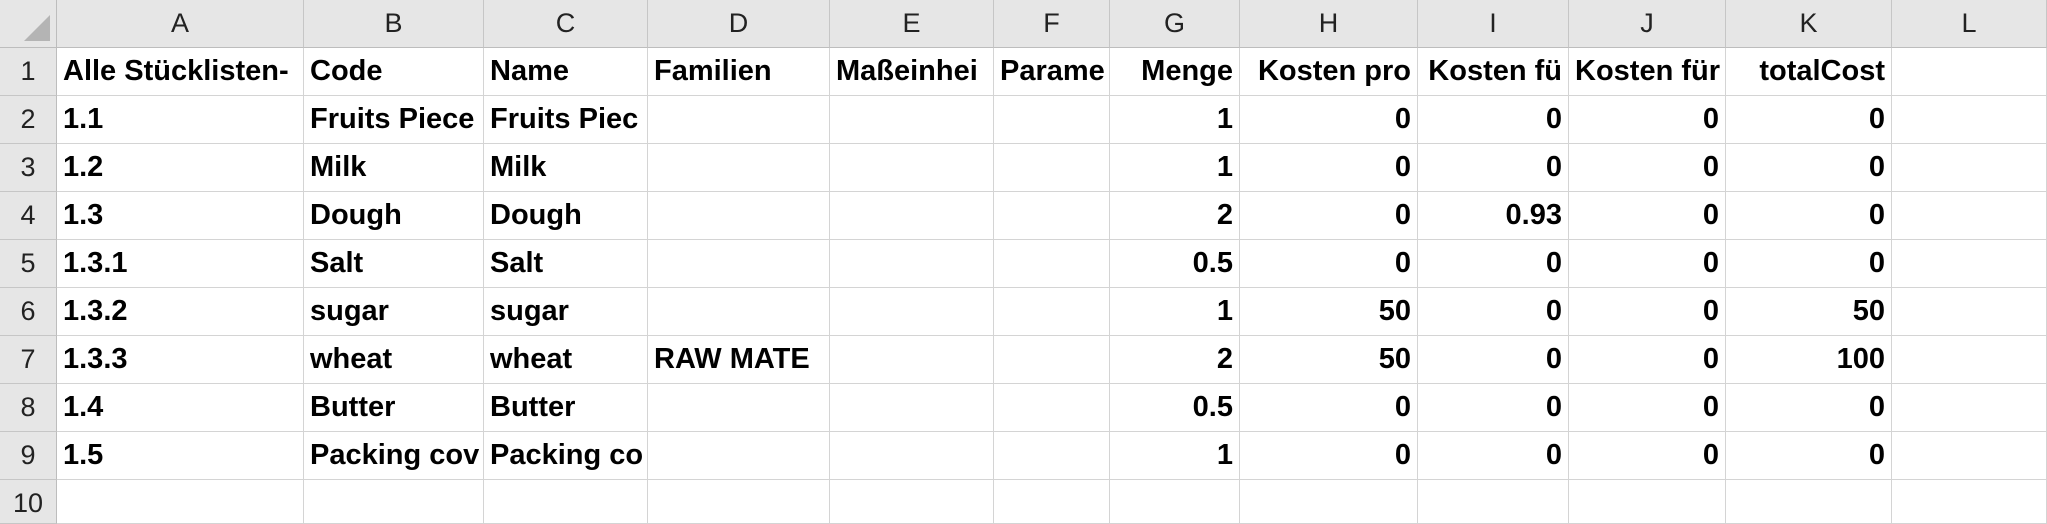  I want to click on column-header-c: C, so click(566, 24).